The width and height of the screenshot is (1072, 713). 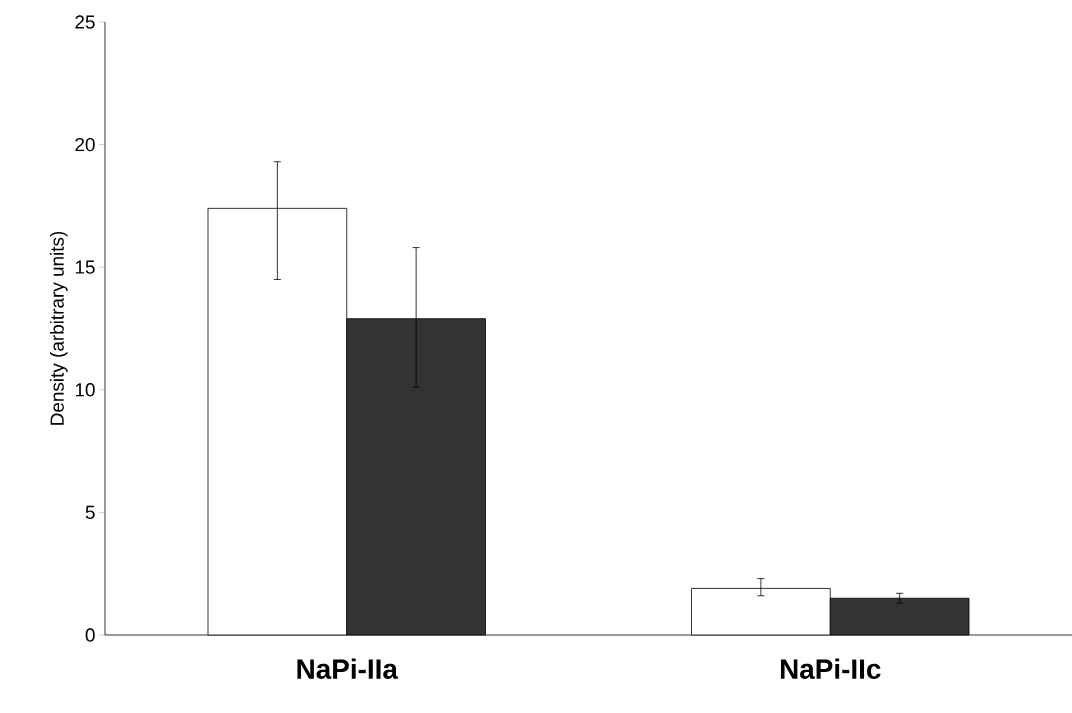 I want to click on y-tick-label: 5, so click(x=90, y=512).